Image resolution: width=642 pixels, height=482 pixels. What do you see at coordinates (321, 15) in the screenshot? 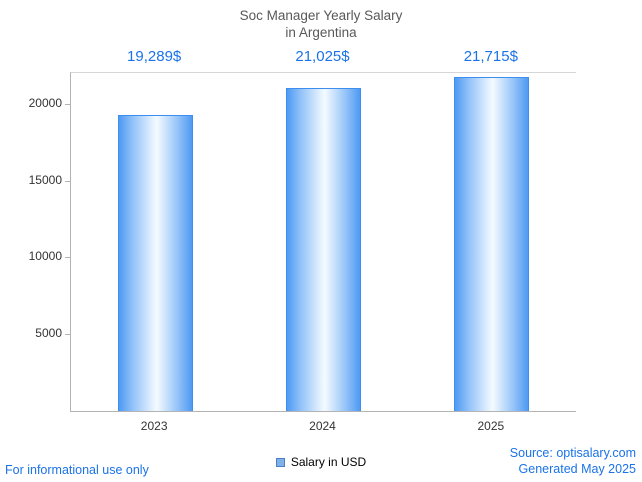
I see `chart-title-line1: Soc Manager Yearly Salary` at bounding box center [321, 15].